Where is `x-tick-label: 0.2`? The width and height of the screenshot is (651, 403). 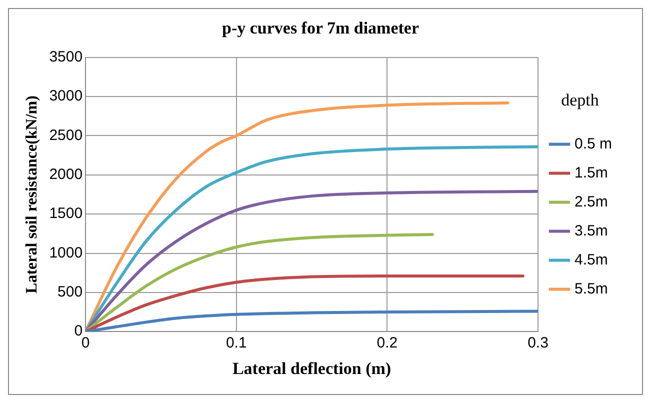 x-tick-label: 0.2 is located at coordinates (387, 343).